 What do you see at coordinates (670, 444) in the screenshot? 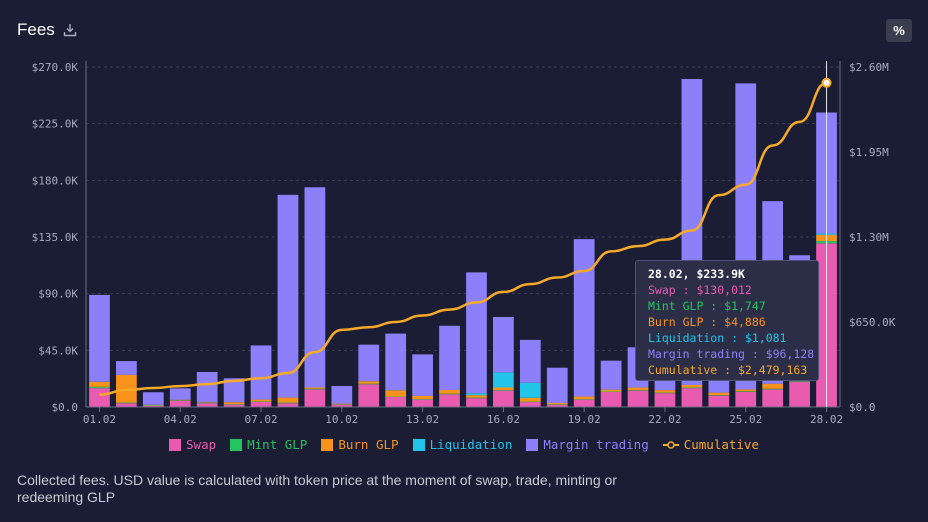
I see `legend-swatch-cumulative` at bounding box center [670, 444].